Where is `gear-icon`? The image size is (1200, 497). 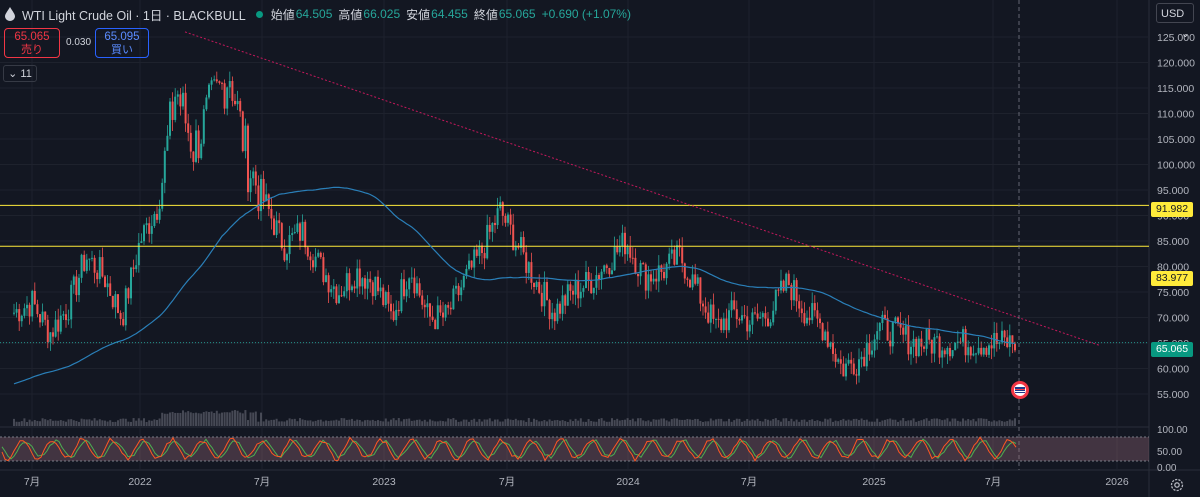 gear-icon is located at coordinates (1177, 485).